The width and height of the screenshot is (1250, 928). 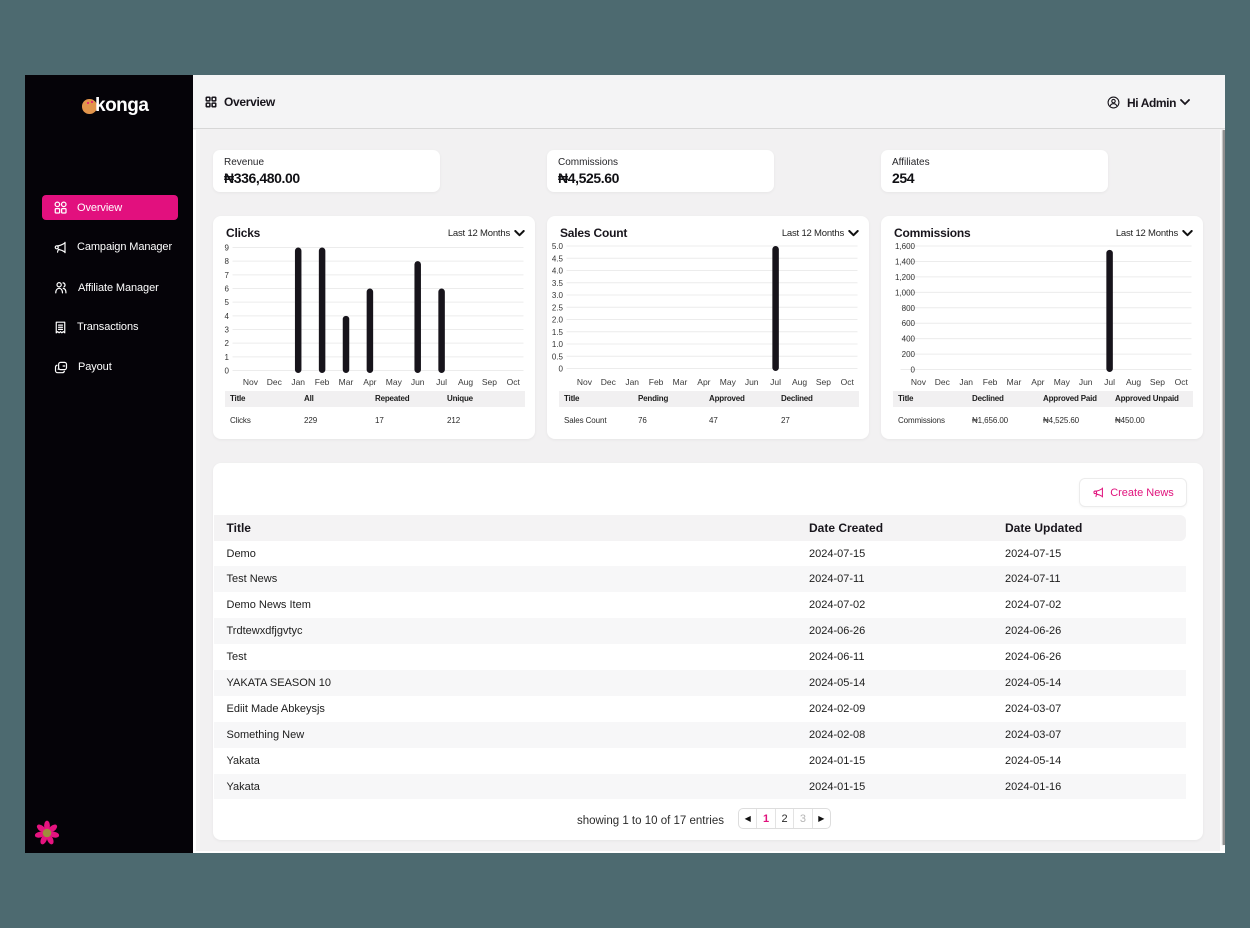 I want to click on svg-text: 3, so click(x=227, y=329).